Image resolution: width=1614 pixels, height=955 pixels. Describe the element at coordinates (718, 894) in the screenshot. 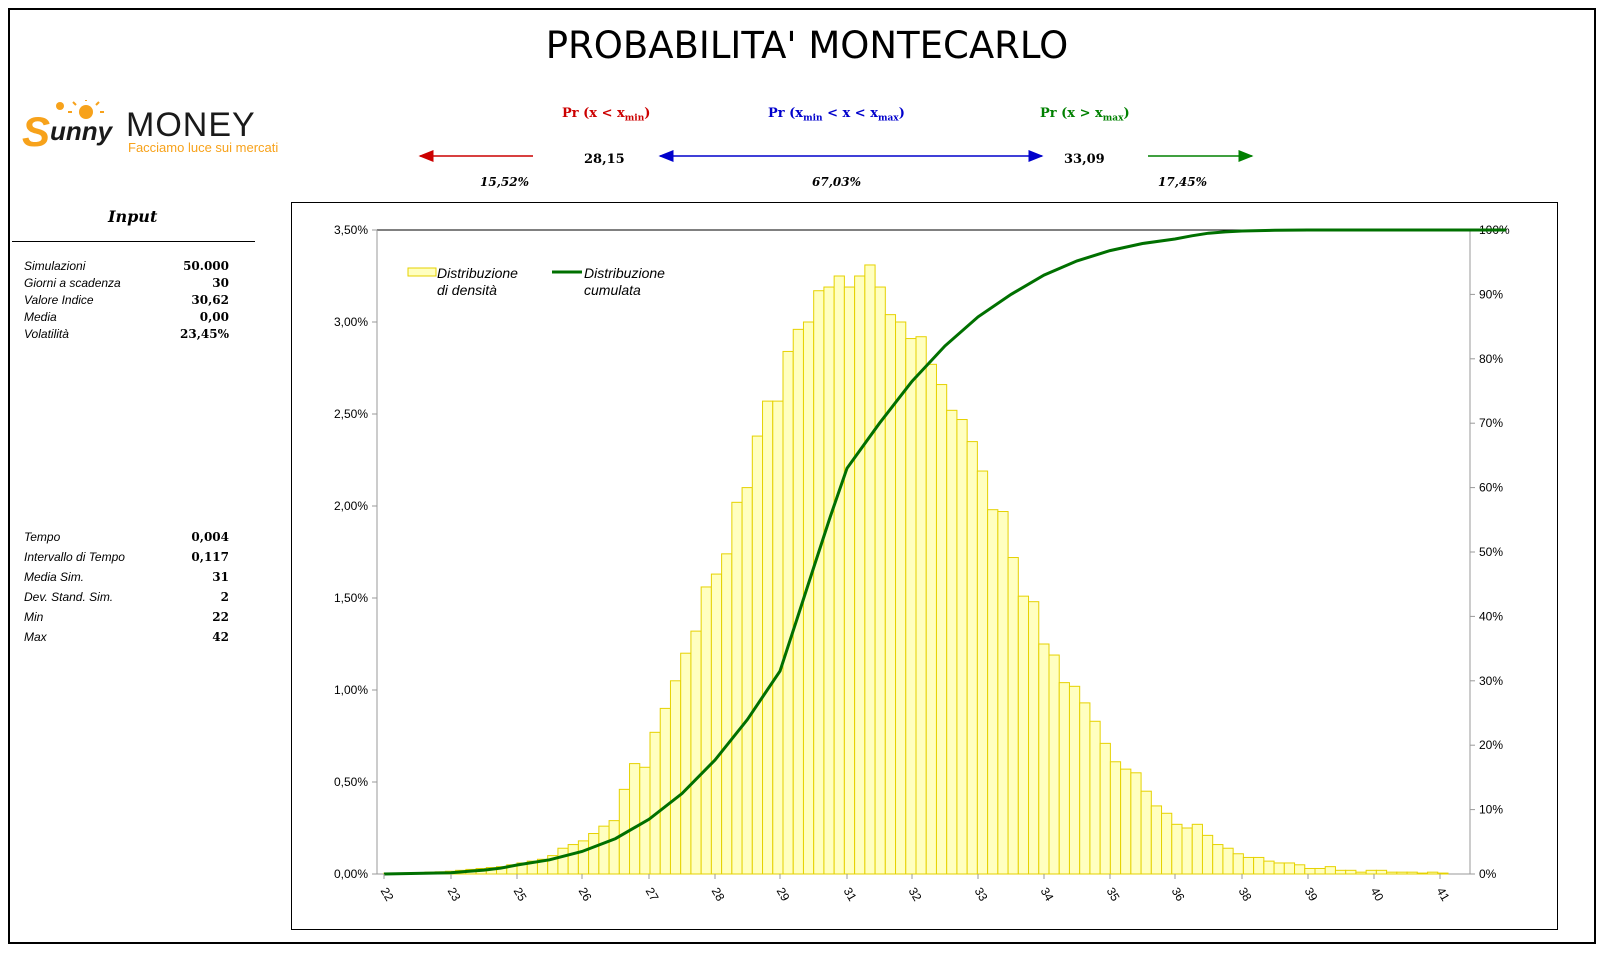

I see `x-tick-label: 28` at that location.